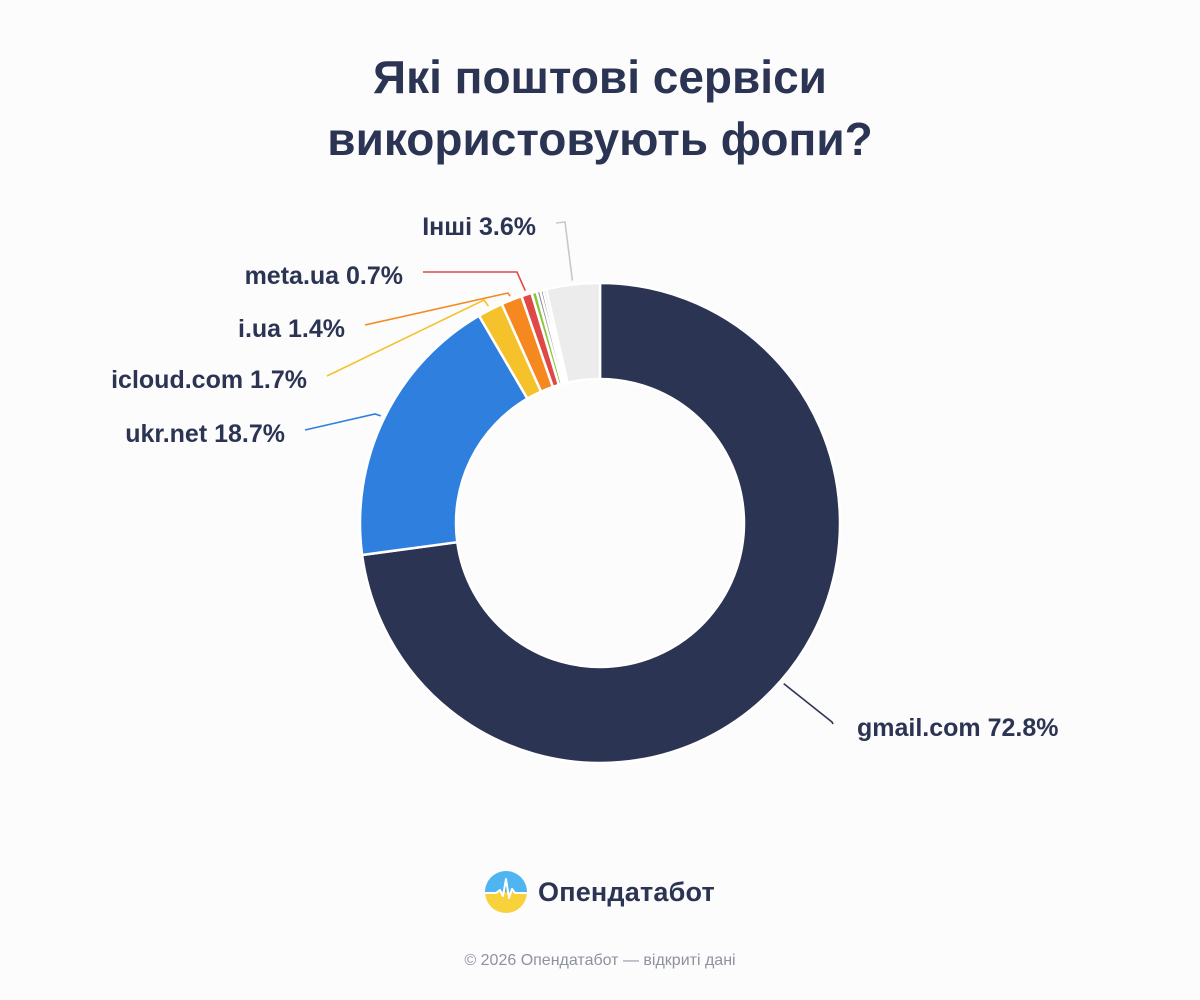  Describe the element at coordinates (443, 435) in the screenshot. I see `donut-slice-ukr-net` at that location.